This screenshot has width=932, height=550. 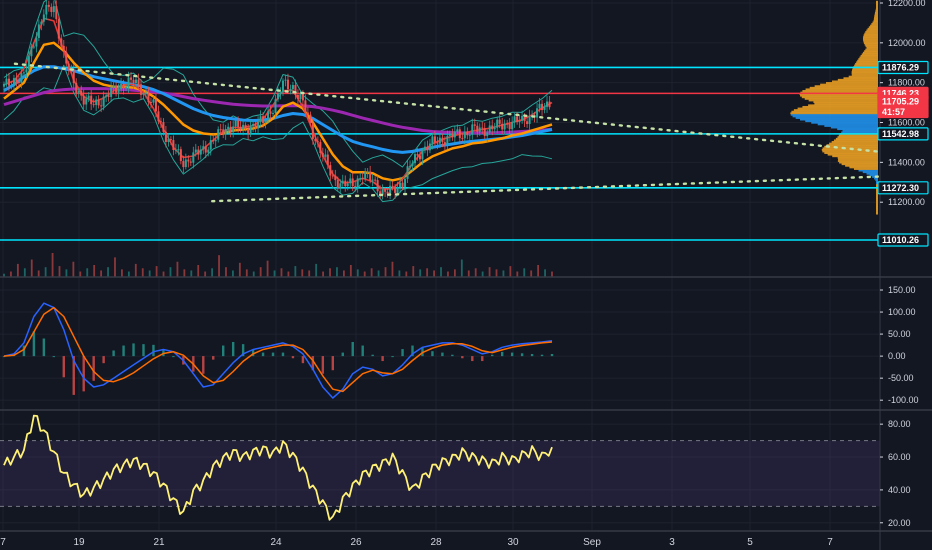 What do you see at coordinates (900, 102) in the screenshot?
I see `price-tag-label: 11705.29` at bounding box center [900, 102].